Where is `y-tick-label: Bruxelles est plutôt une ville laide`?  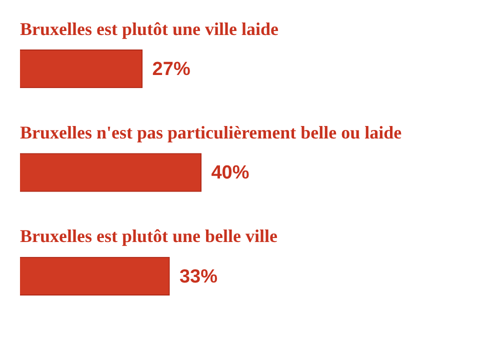
y-tick-label: Bruxelles est plutôt une ville laide is located at coordinates (149, 28).